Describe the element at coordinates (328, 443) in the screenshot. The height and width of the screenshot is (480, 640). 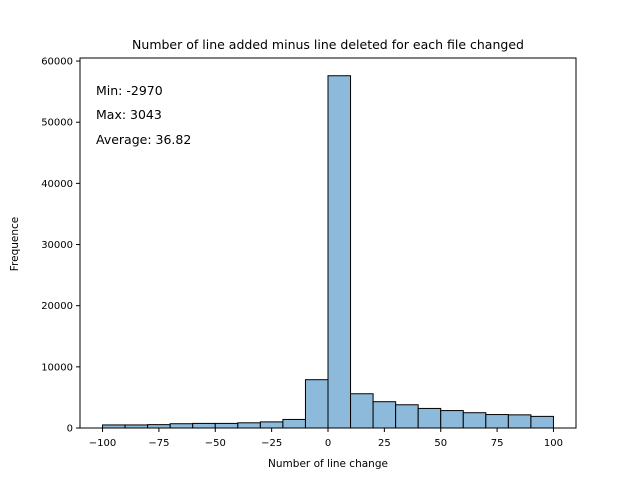
I see `x-tick-label-4: 0` at that location.